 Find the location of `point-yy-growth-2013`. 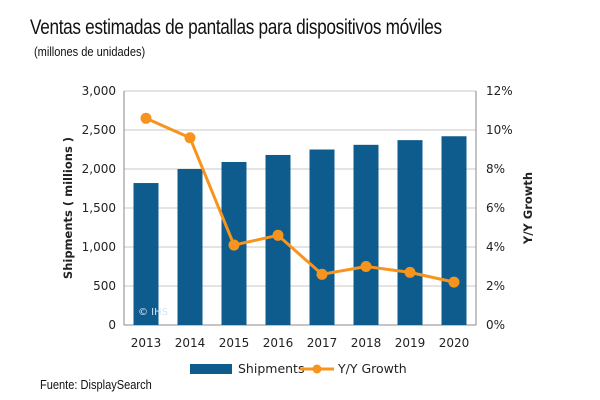

point-yy-growth-2013 is located at coordinates (146, 118).